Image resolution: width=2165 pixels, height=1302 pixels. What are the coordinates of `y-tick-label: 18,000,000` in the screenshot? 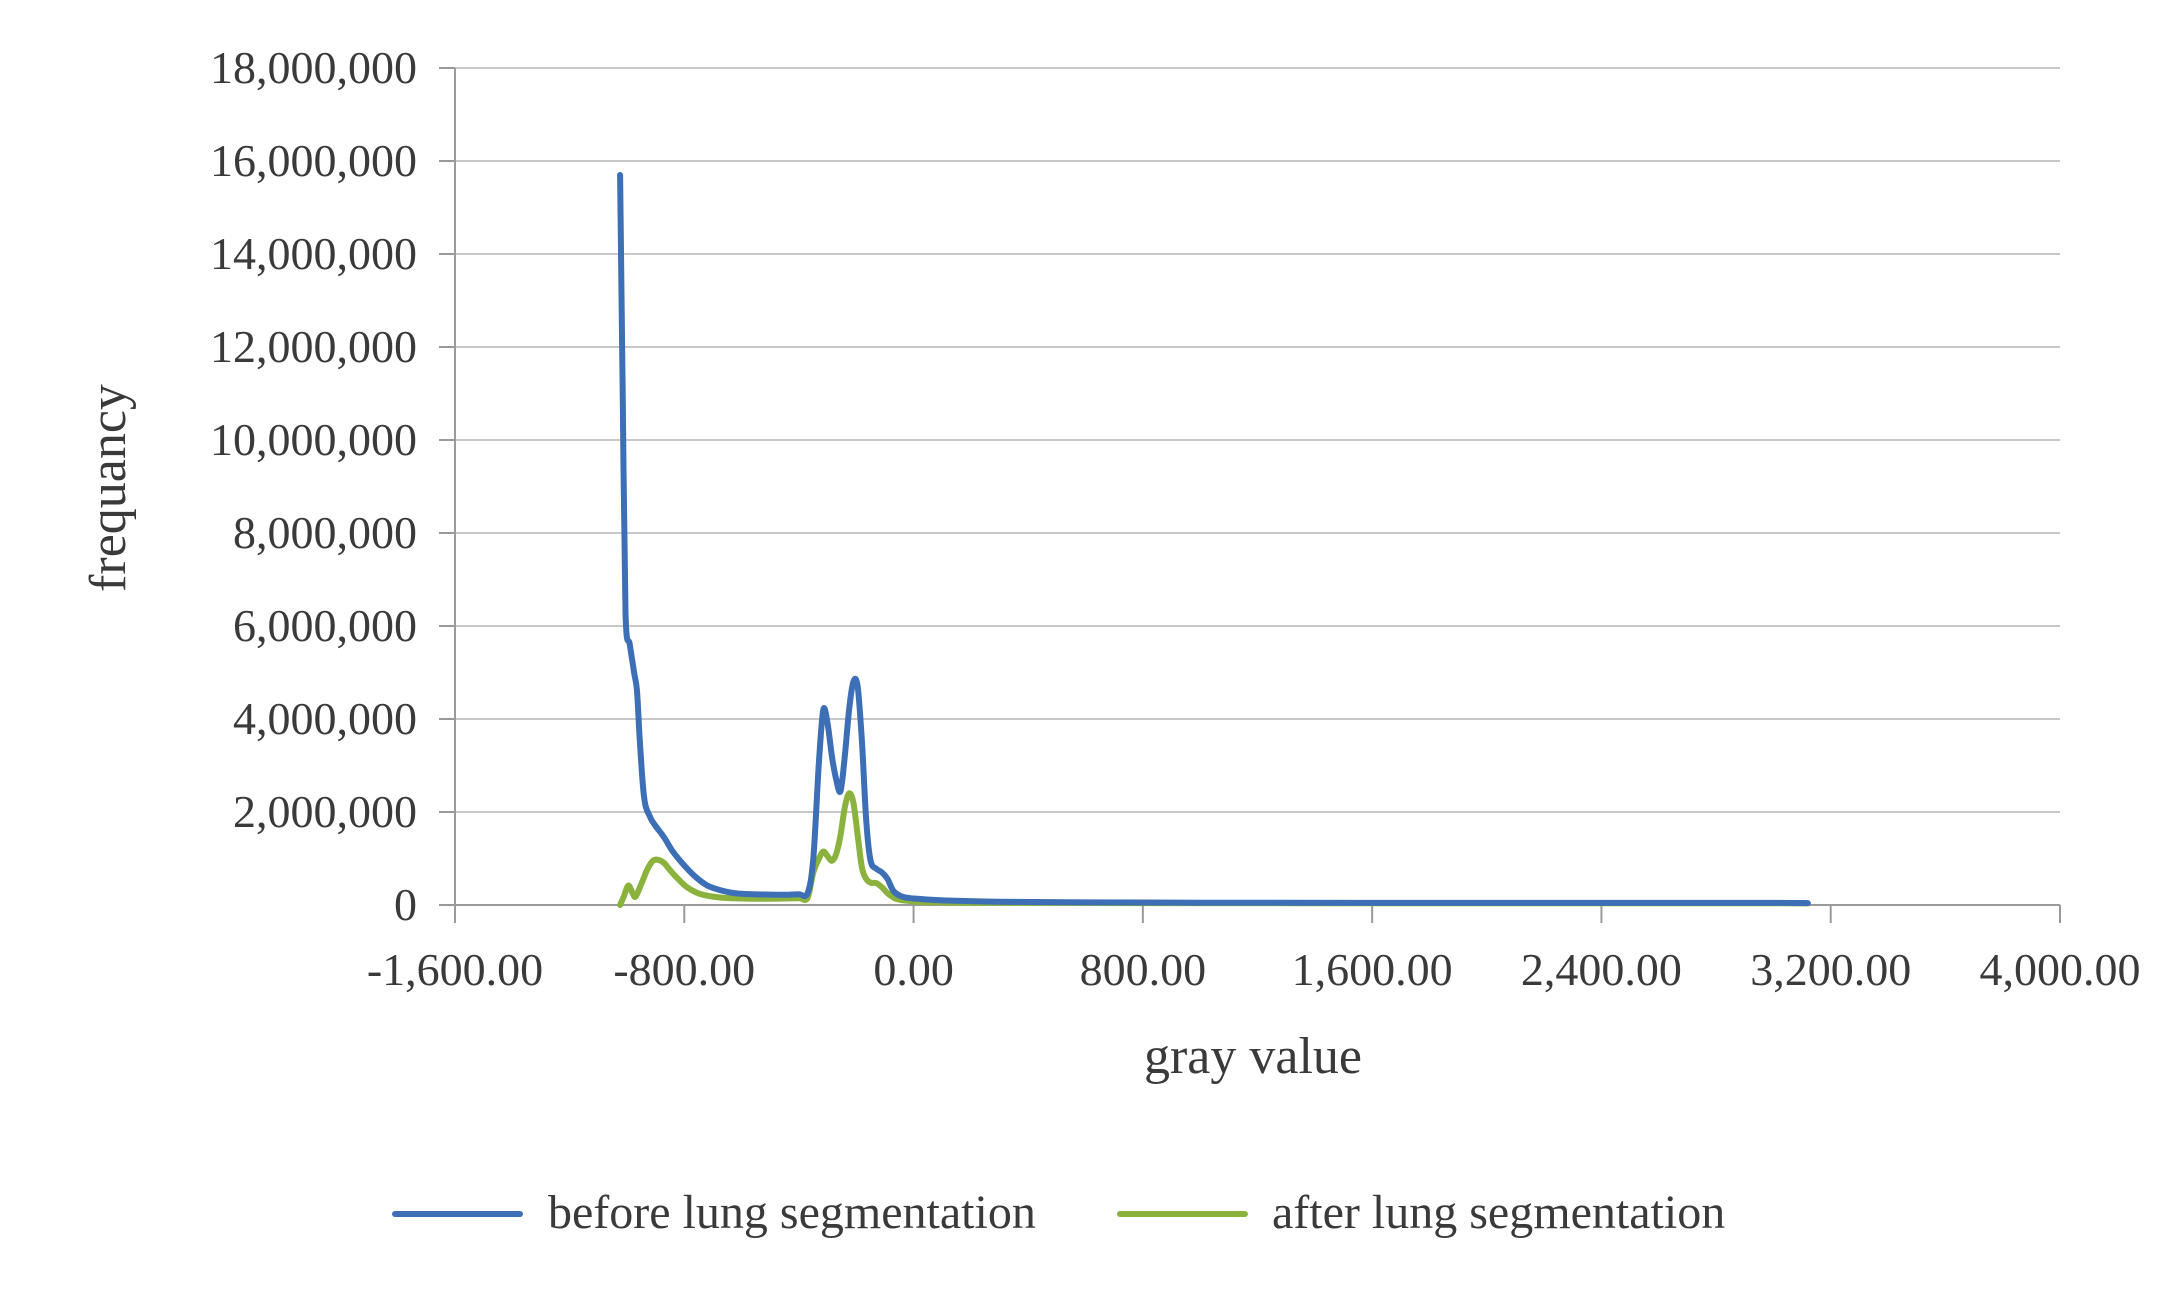 It's located at (313, 67).